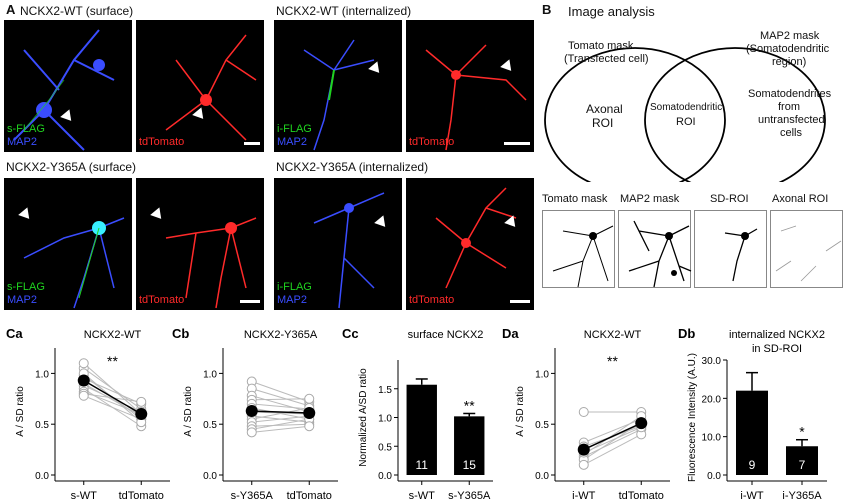 Image resolution: width=843 pixels, height=503 pixels. Describe the element at coordinates (712, 361) in the screenshot. I see `y-tick-label: 30.0` at that location.